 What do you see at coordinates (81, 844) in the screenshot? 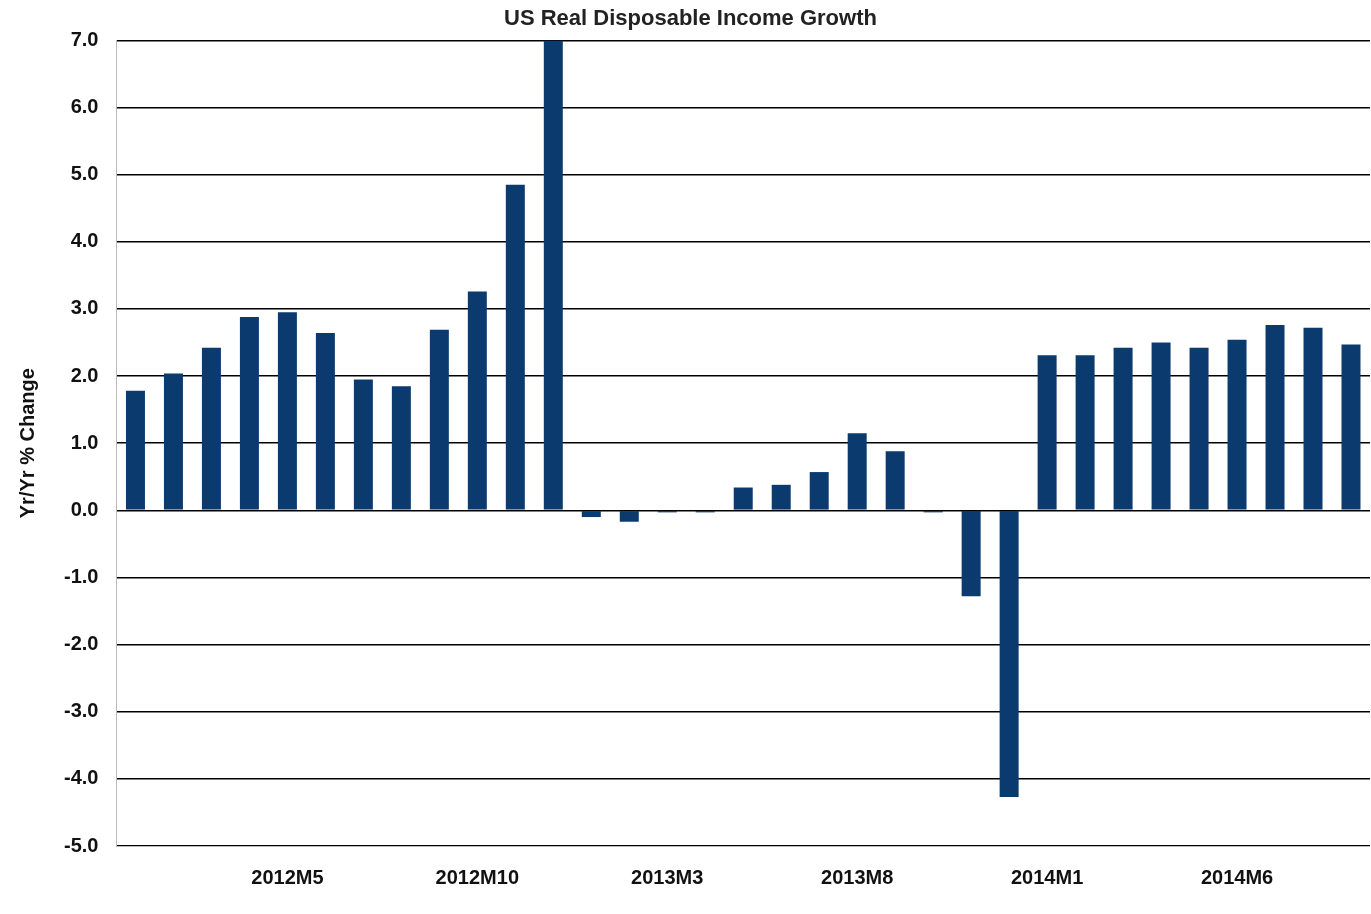
I see `y-tick-label: -5.0` at bounding box center [81, 844].